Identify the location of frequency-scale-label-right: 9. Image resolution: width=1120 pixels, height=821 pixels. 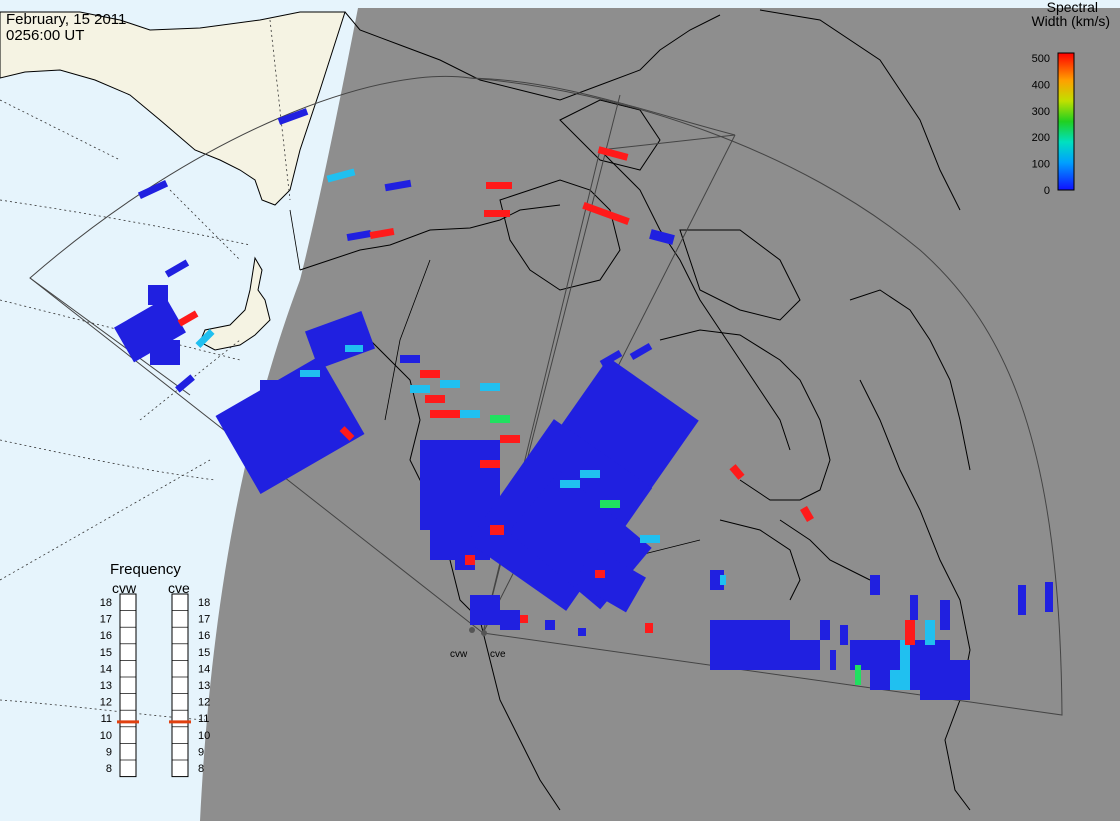
(201, 752).